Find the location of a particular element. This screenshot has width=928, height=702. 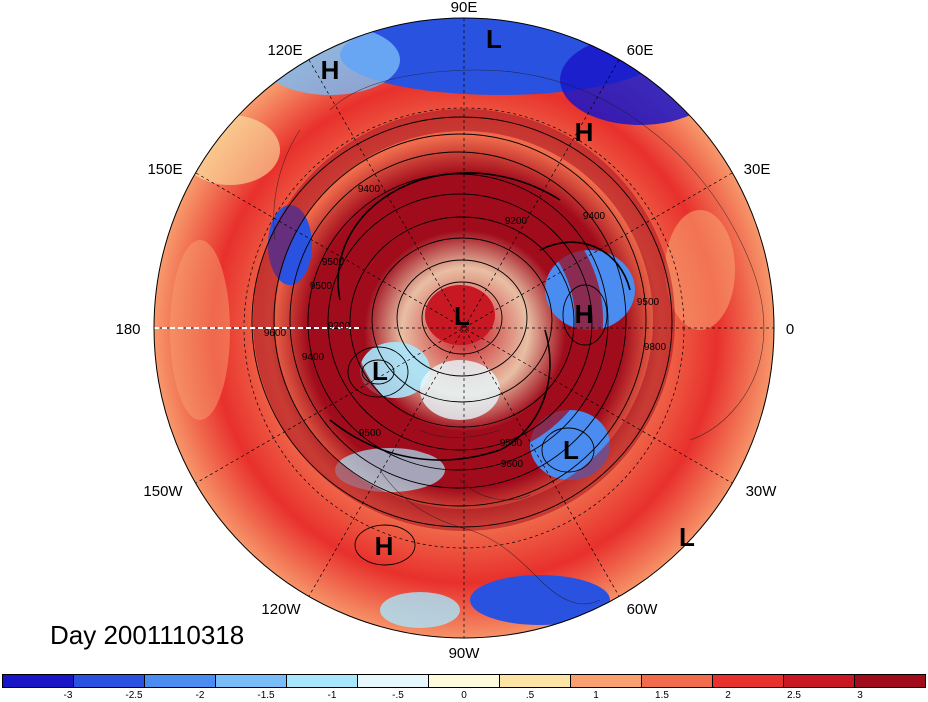

lon-label-90e: 90E is located at coordinates (464, 8).